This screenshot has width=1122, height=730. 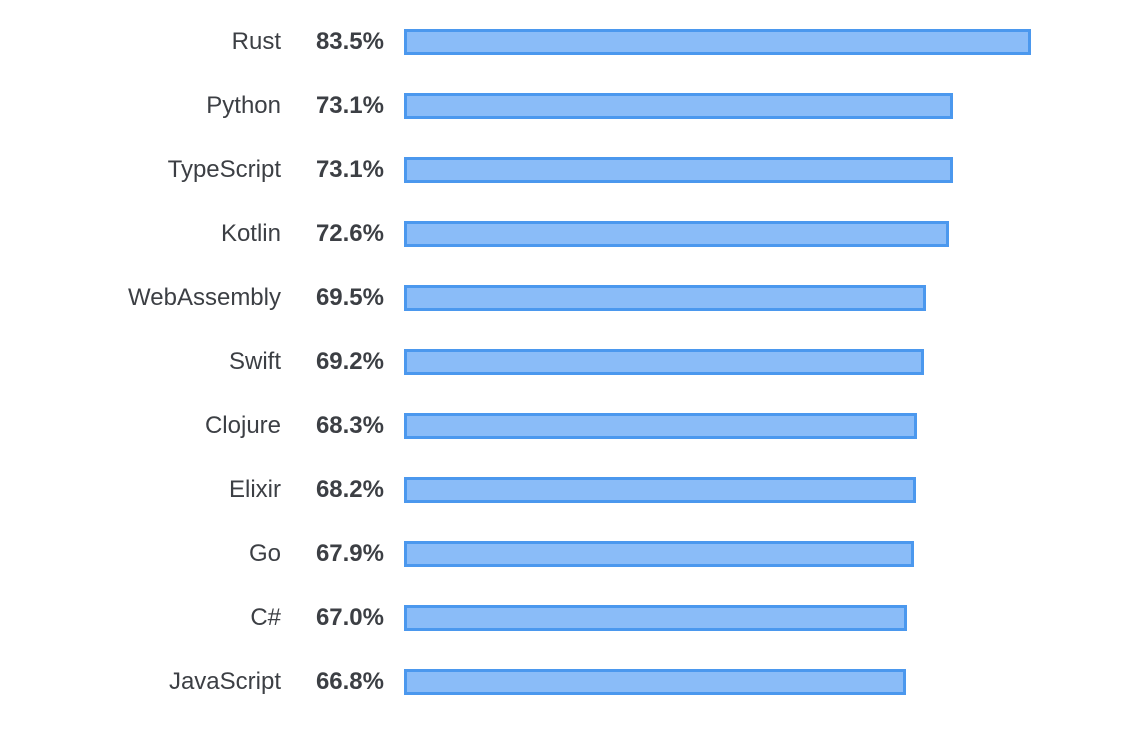 What do you see at coordinates (265, 617) in the screenshot?
I see `category-label: C#` at bounding box center [265, 617].